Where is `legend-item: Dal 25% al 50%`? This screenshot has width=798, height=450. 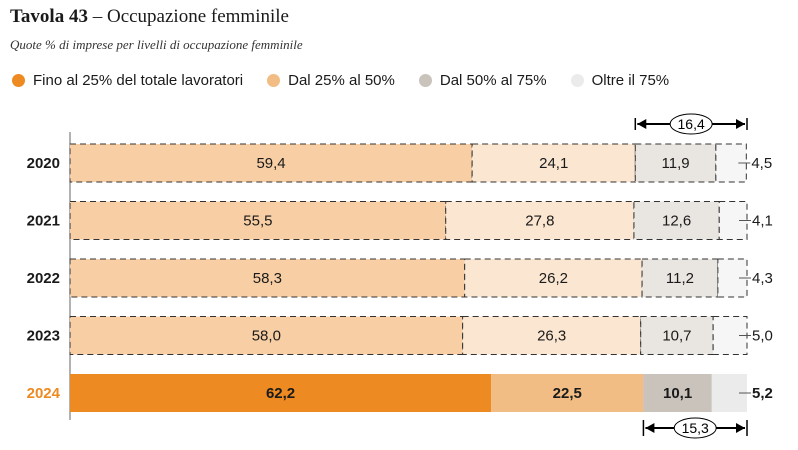 legend-item: Dal 25% al 50% is located at coordinates (331, 80).